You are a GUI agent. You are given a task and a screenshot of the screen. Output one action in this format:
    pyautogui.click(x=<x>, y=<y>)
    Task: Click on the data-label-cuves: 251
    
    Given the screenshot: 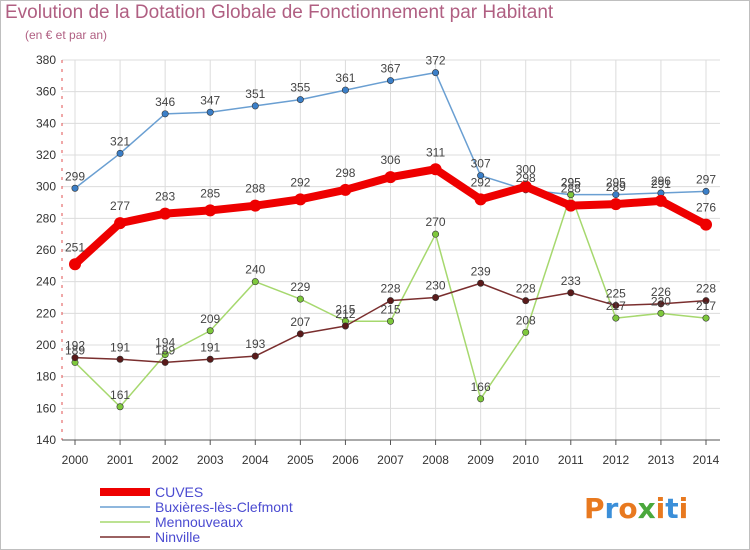 What is the action you would take?
    pyautogui.click(x=75, y=247)
    